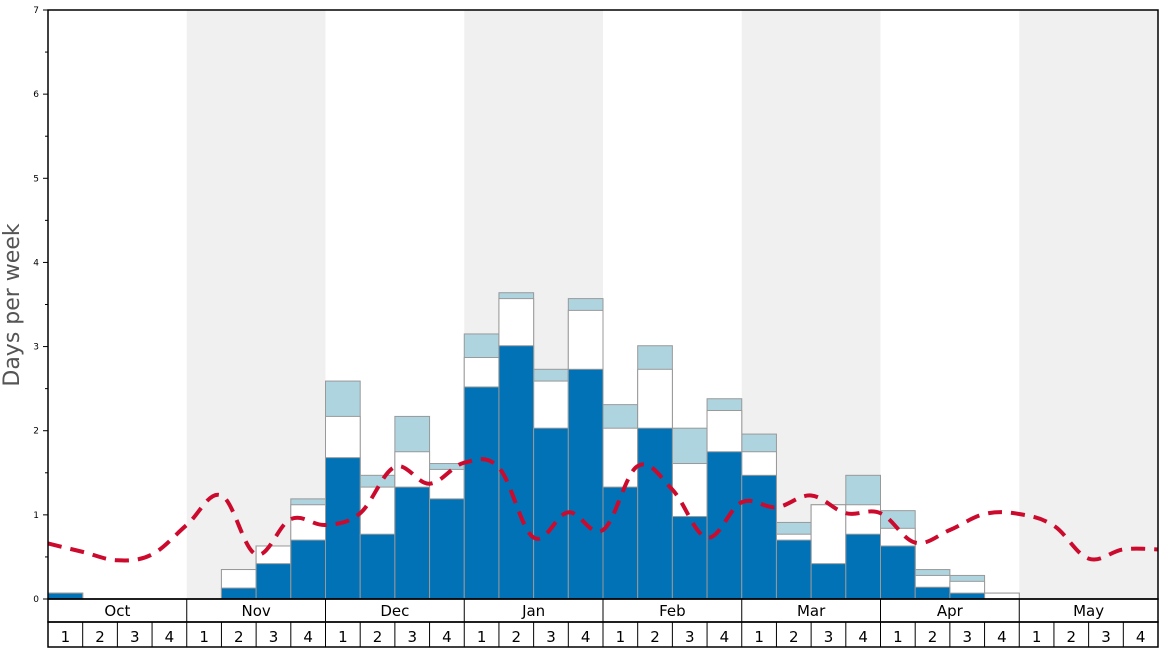 Image resolution: width=1168 pixels, height=648 pixels. What do you see at coordinates (36, 432) in the screenshot?
I see `y-tick-label: 2` at bounding box center [36, 432].